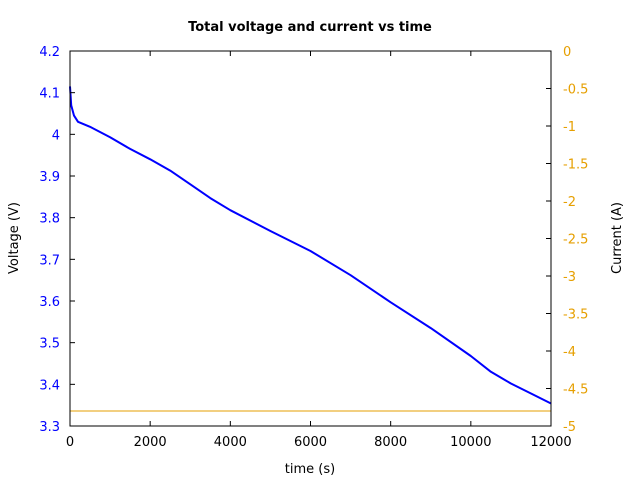 This screenshot has width=640, height=480. What do you see at coordinates (49, 302) in the screenshot?
I see `y-tick-label: 3.6` at bounding box center [49, 302].